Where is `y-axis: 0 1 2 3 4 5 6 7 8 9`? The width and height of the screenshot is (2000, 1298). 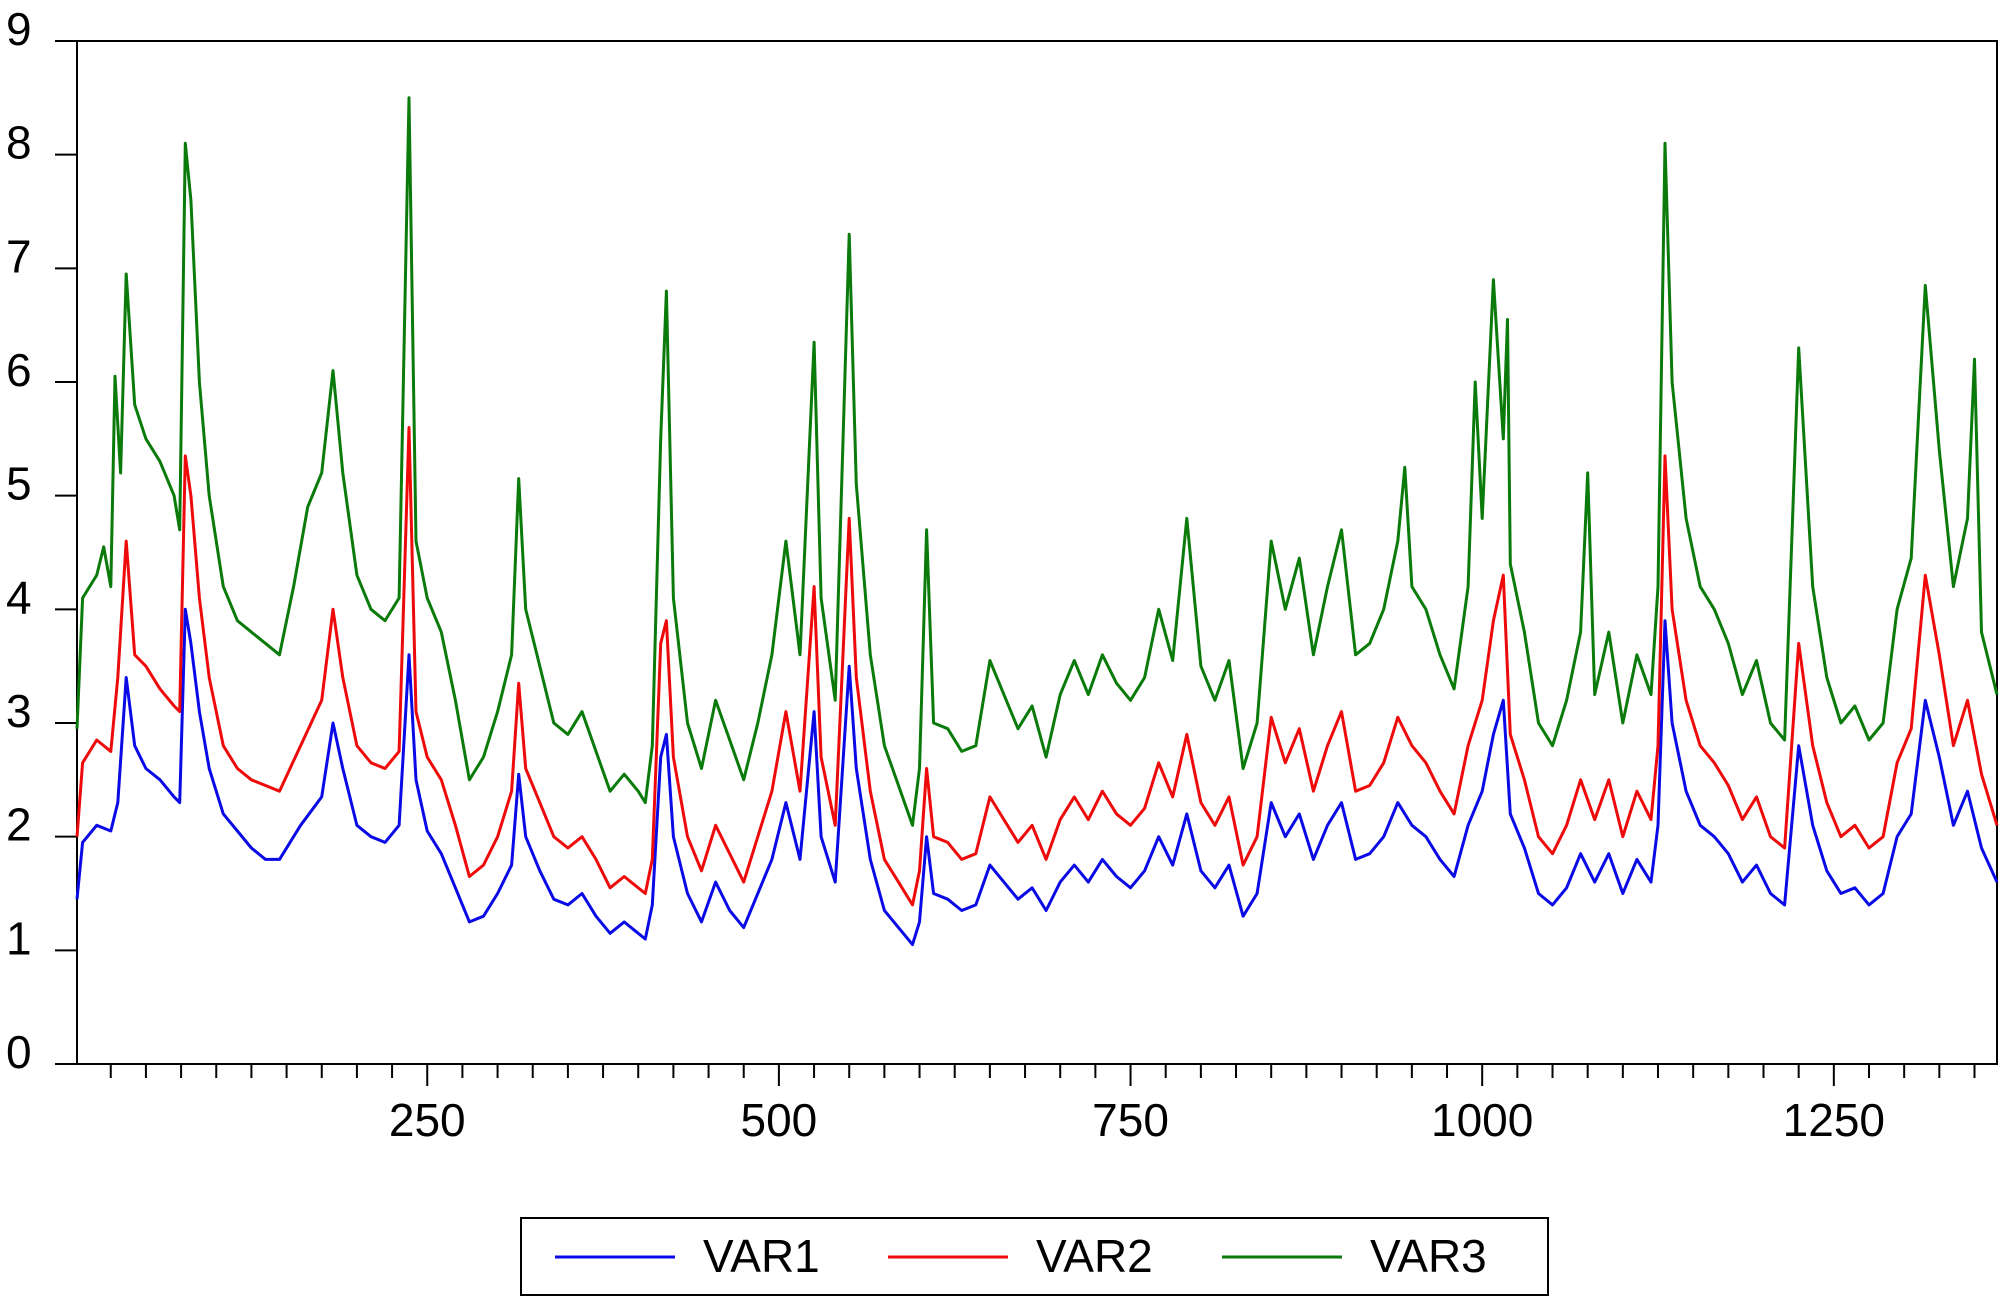
y-axis: 0 1 2 3 4 5 6 7 8 9 is located at coordinates (41, 540).